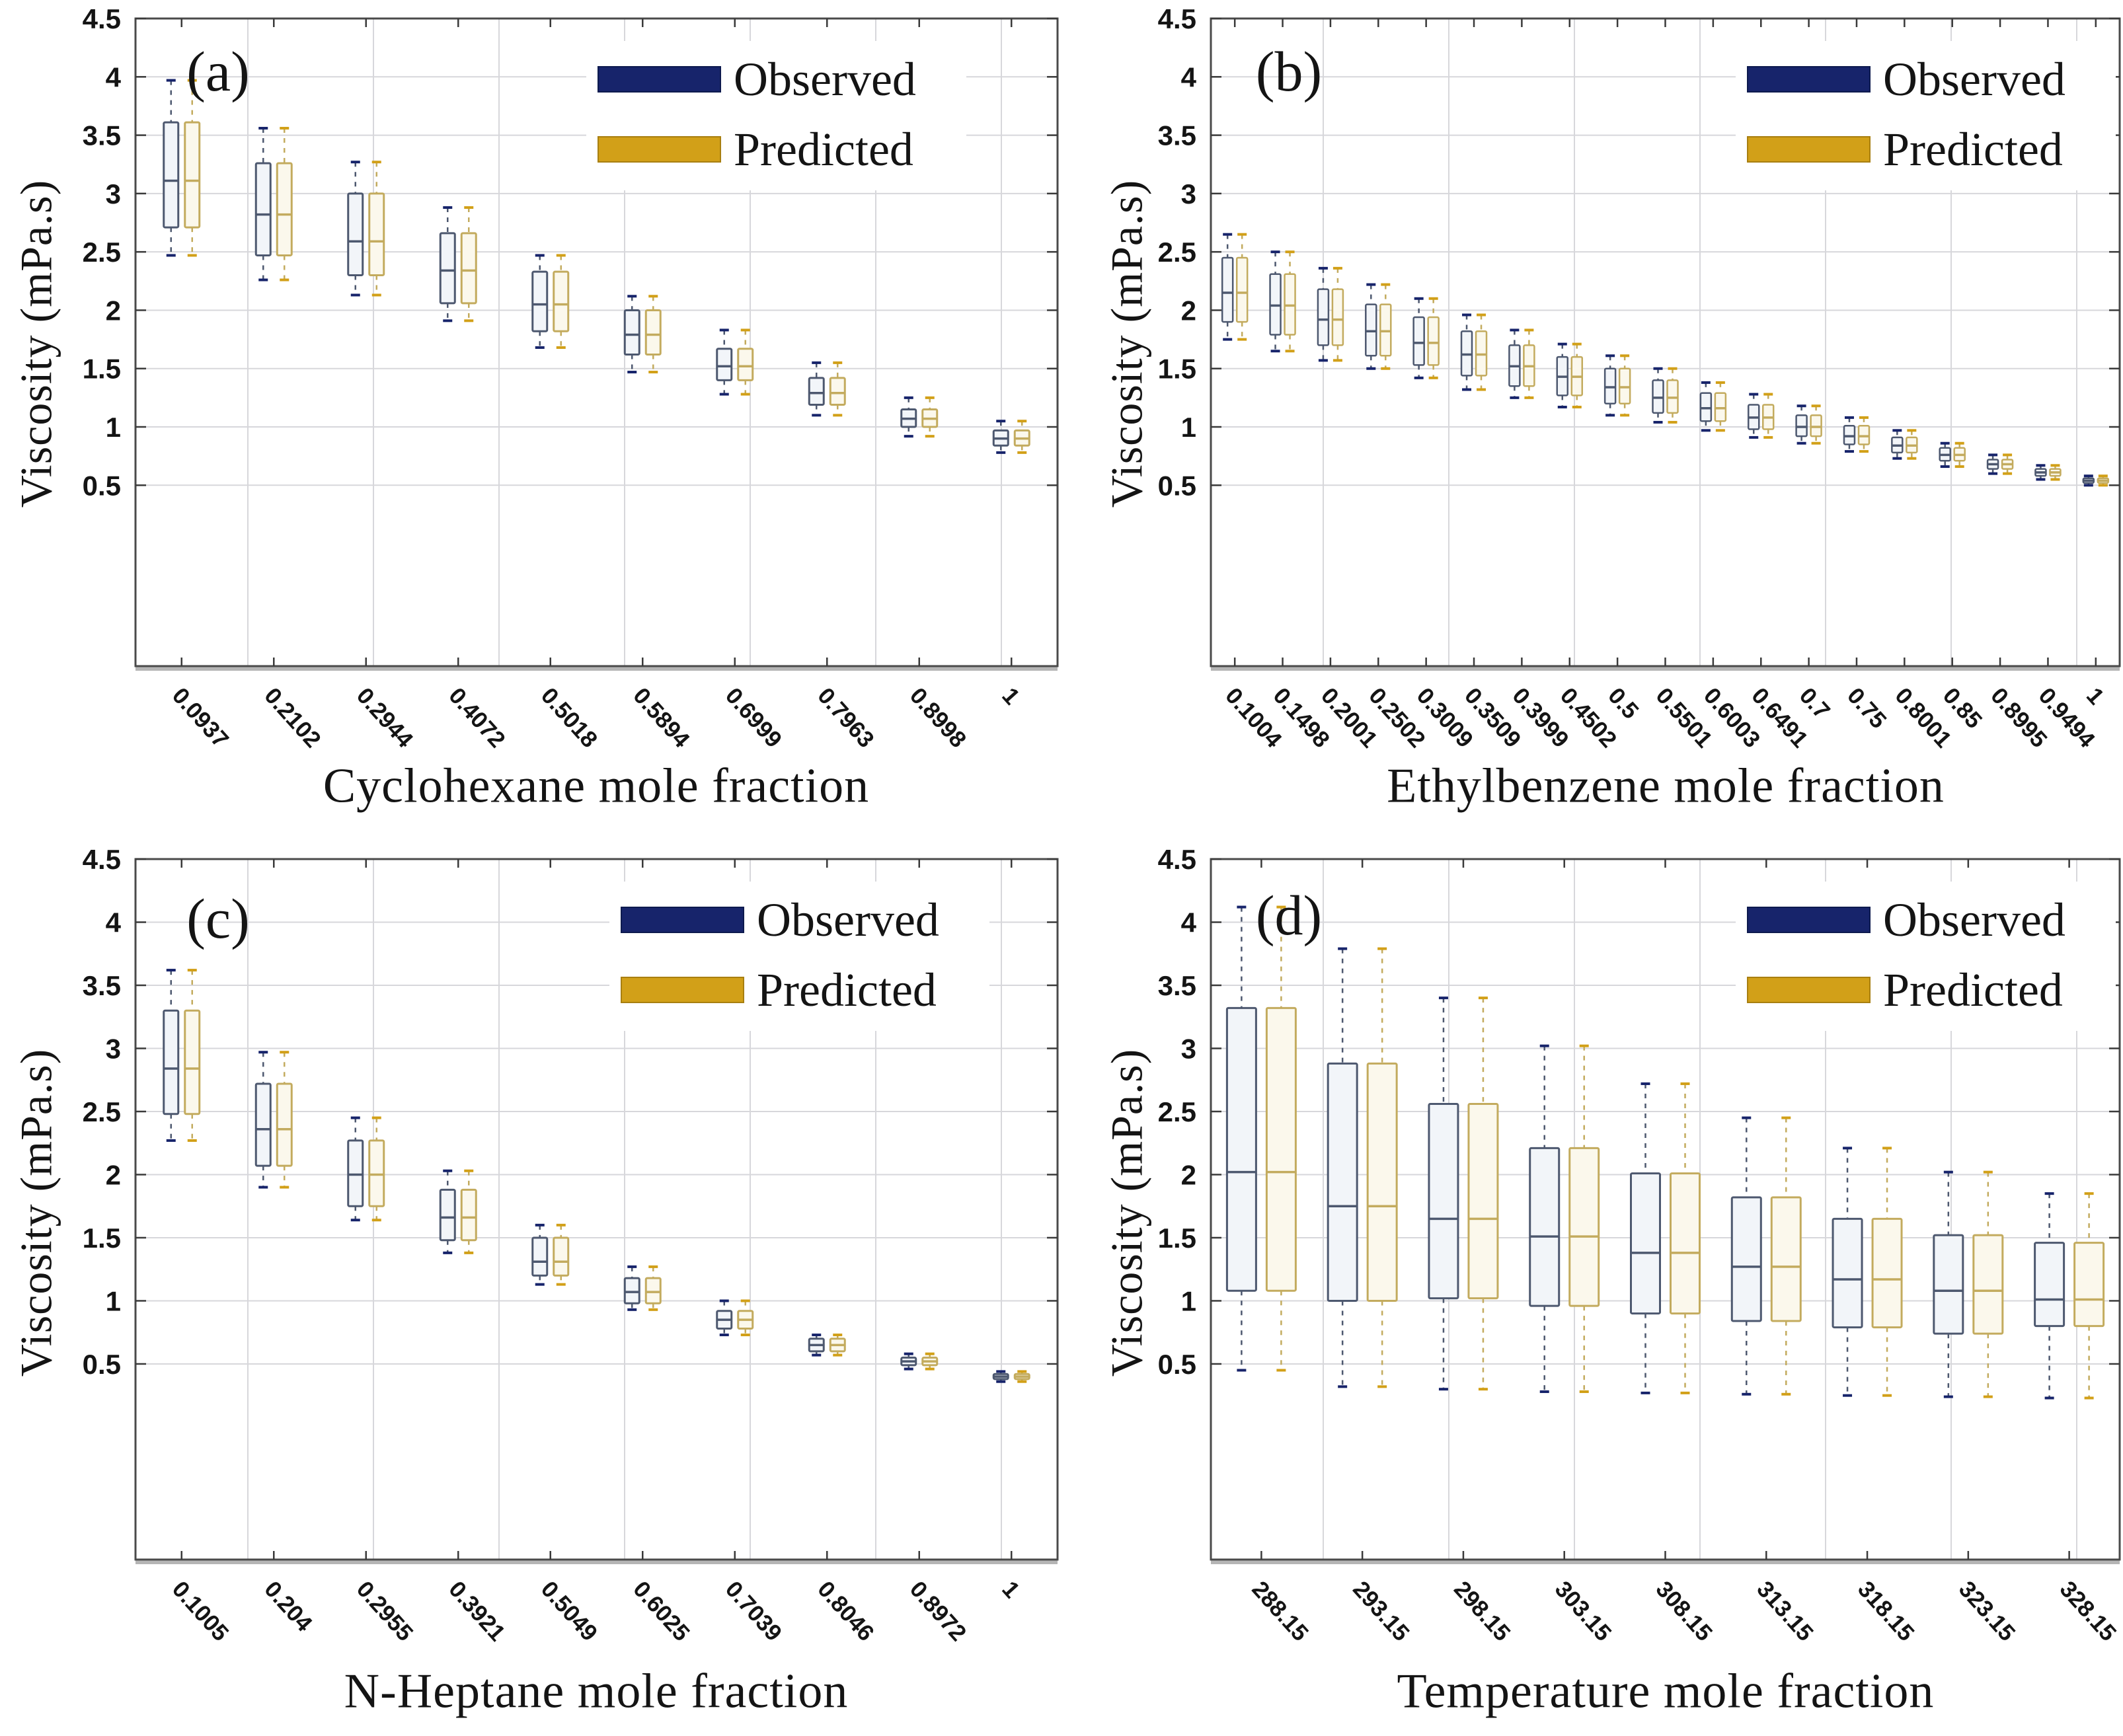 This screenshot has width=2123, height=1736. What do you see at coordinates (218, 71) in the screenshot?
I see `panel-a-letter: (a)` at bounding box center [218, 71].